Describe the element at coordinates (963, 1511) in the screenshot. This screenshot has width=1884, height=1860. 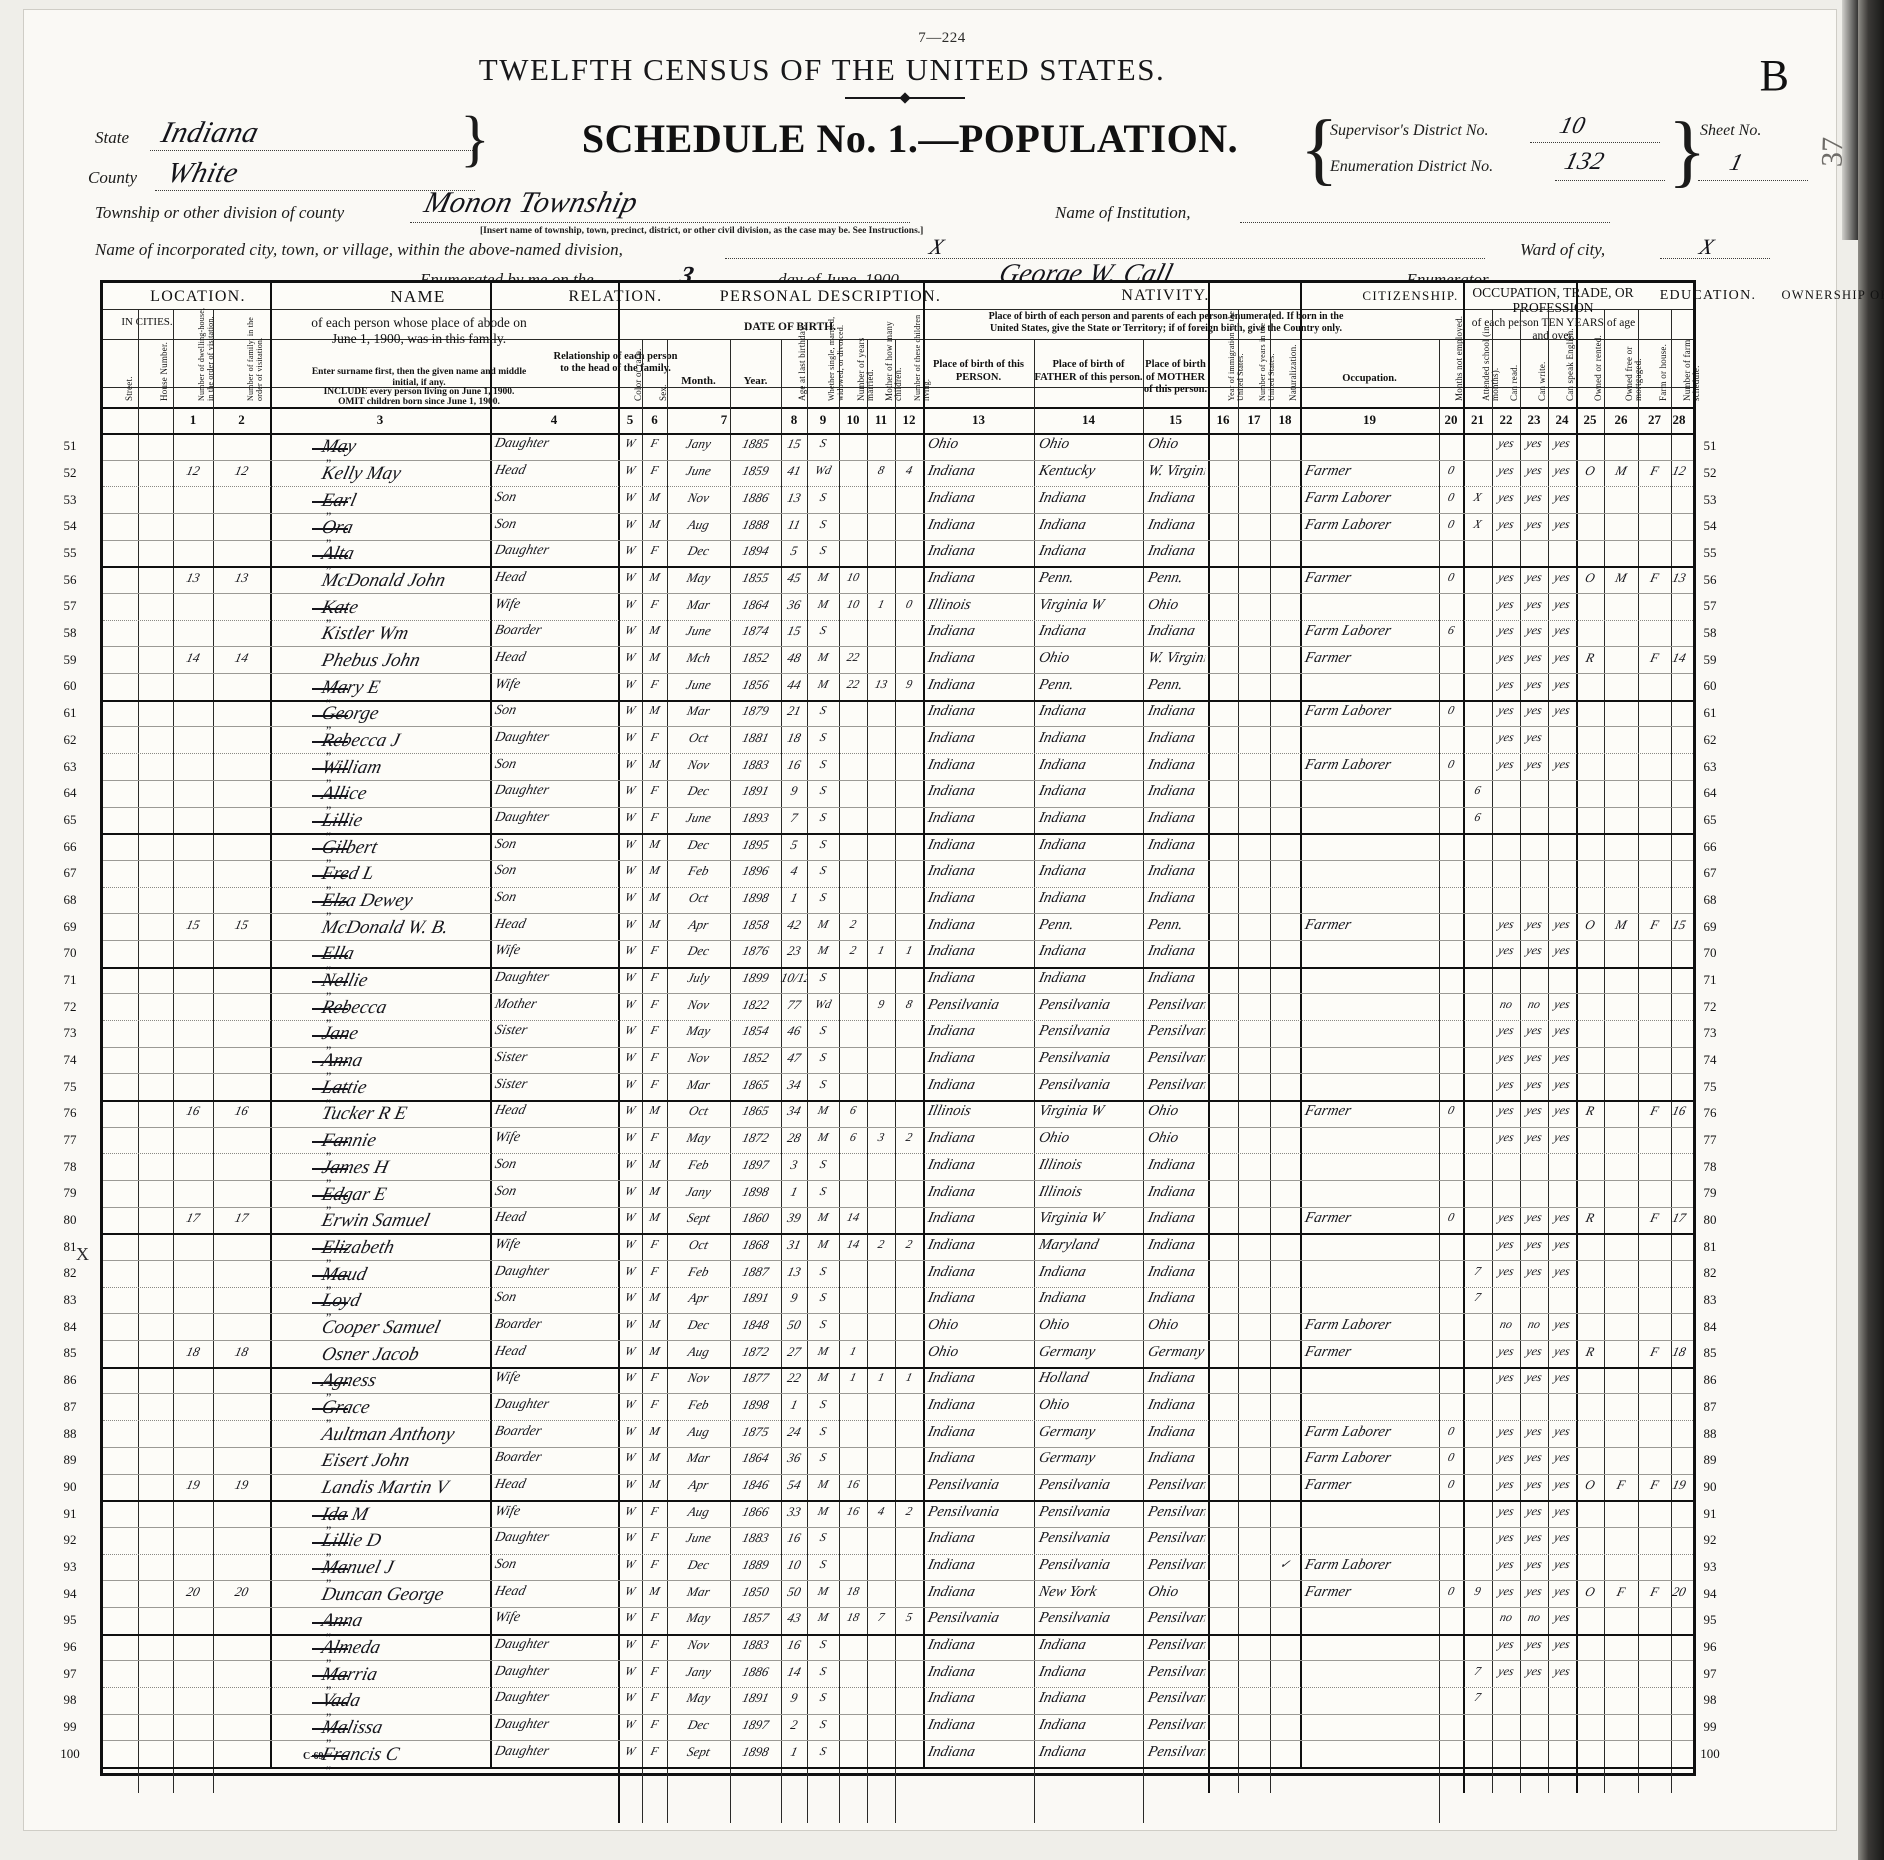
I see `cell-bp: Pensilvania` at that location.